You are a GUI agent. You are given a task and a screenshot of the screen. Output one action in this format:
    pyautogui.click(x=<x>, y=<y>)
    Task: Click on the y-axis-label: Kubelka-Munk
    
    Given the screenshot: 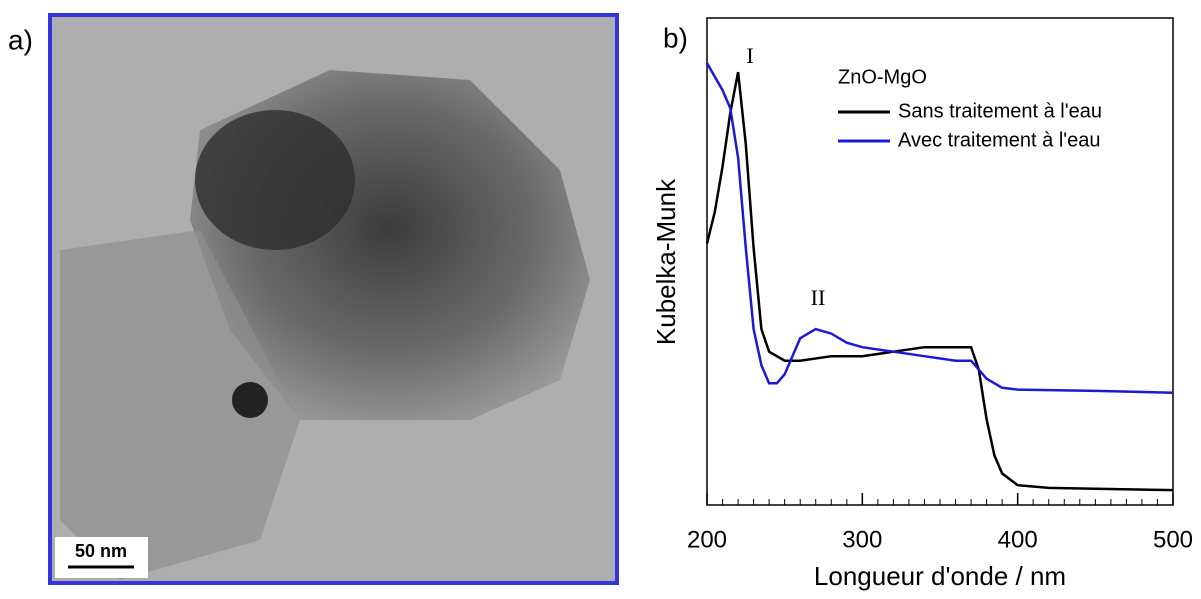 What is the action you would take?
    pyautogui.click(x=666, y=261)
    